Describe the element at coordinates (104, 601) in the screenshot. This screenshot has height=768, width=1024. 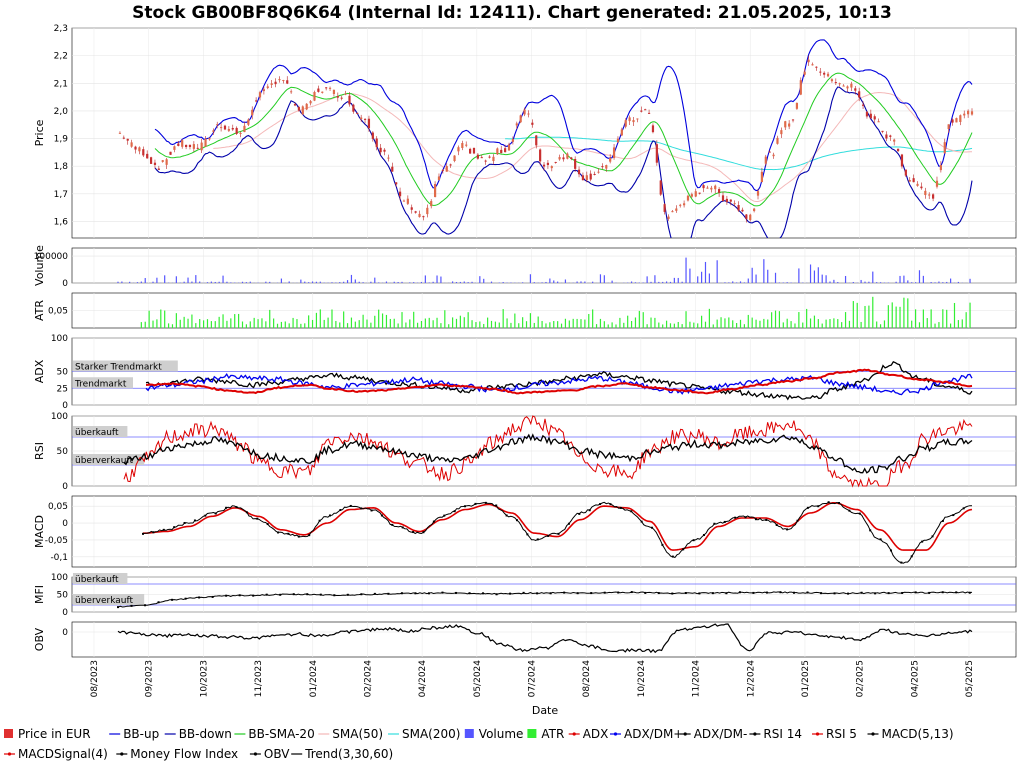
I see `mfi-zone-label: überverkauft` at that location.